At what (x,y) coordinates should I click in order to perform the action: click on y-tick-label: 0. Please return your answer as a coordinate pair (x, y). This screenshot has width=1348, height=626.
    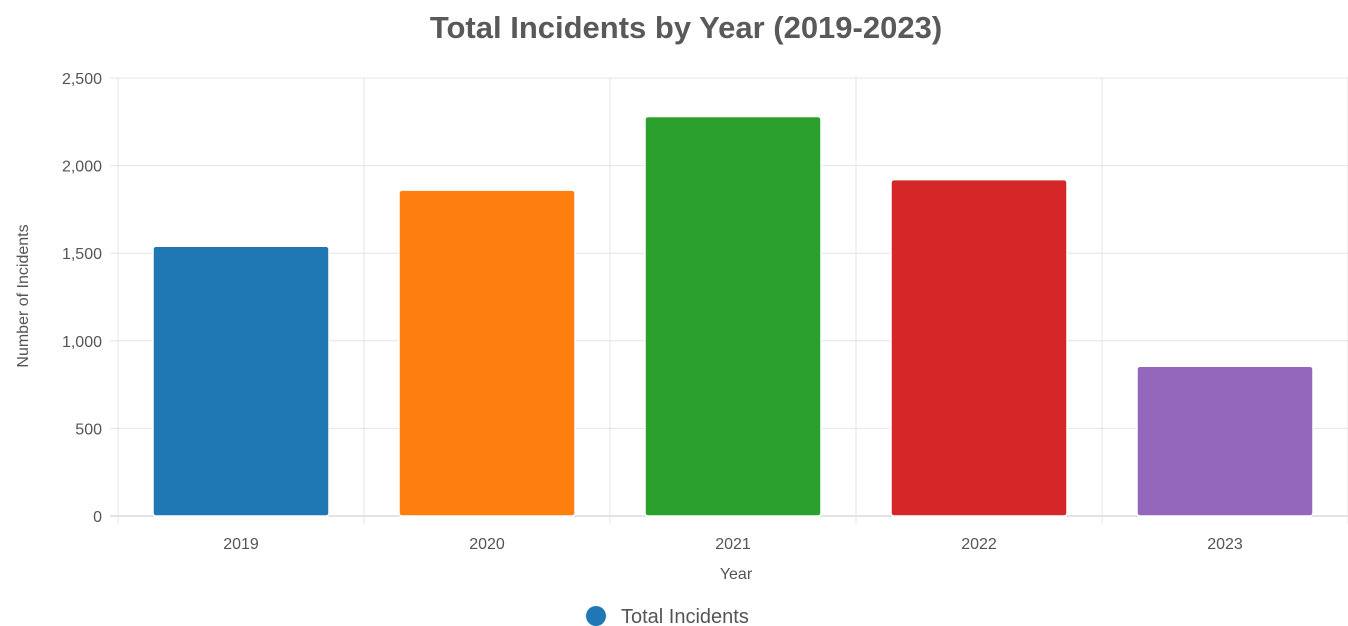
    Looking at the image, I should click on (97, 517).